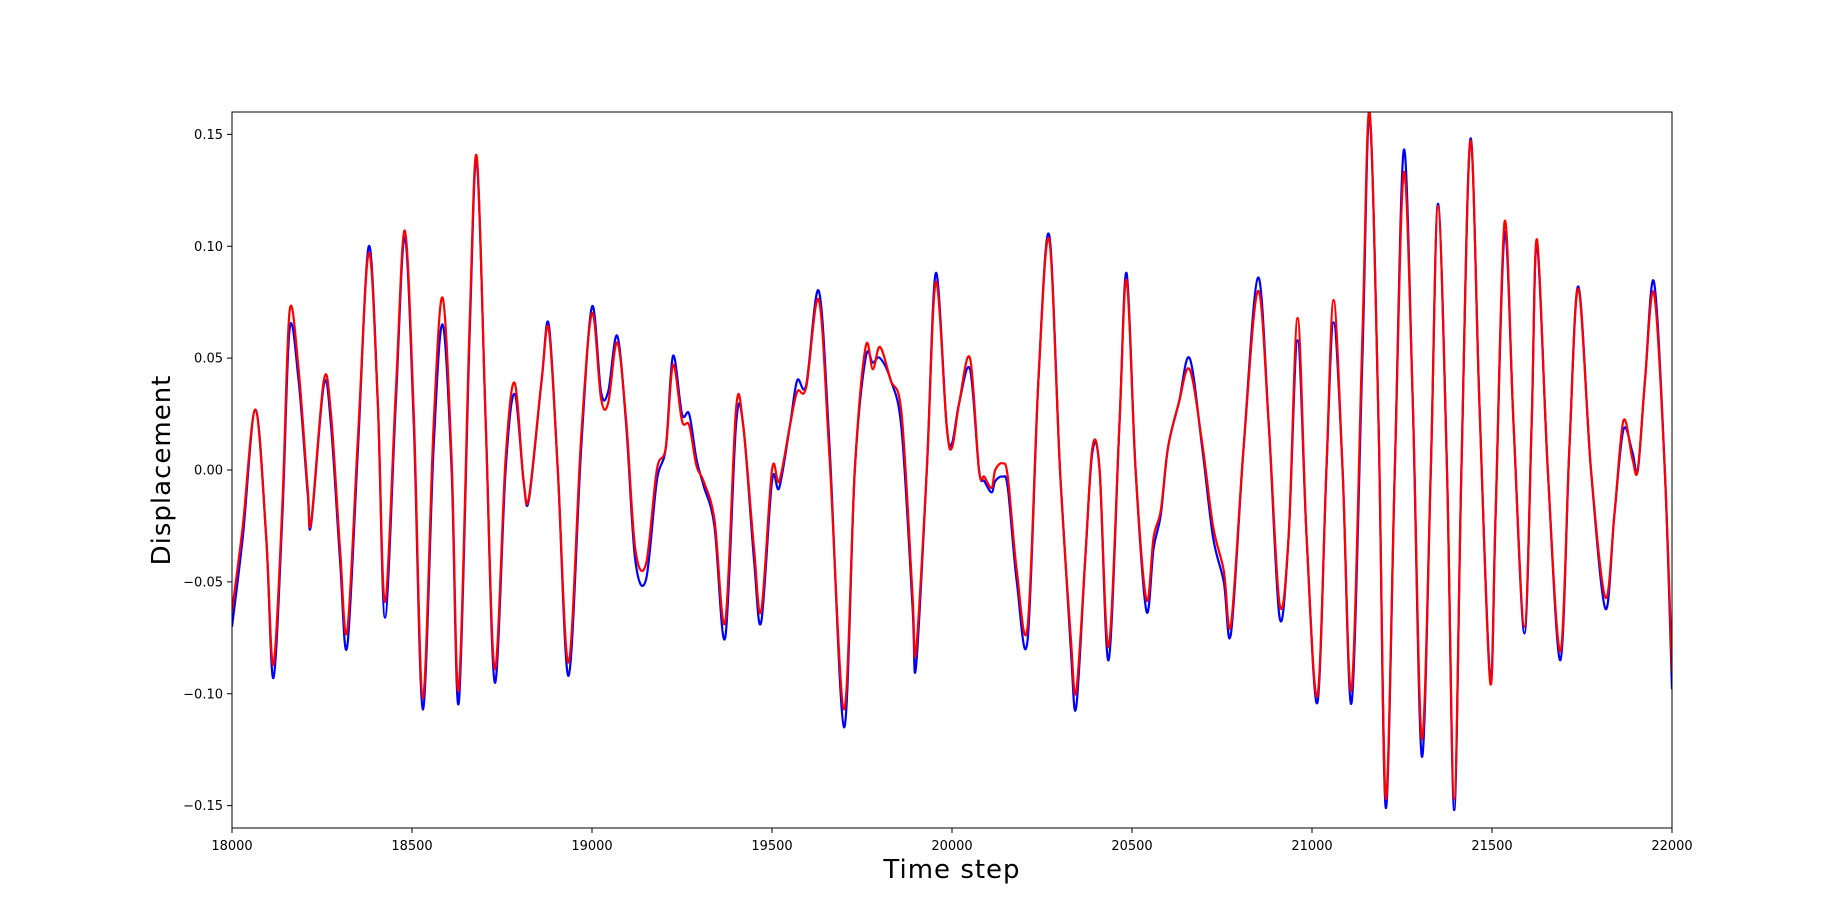 Image resolution: width=1843 pixels, height=924 pixels. I want to click on y-axis-label: Displacement, so click(162, 470).